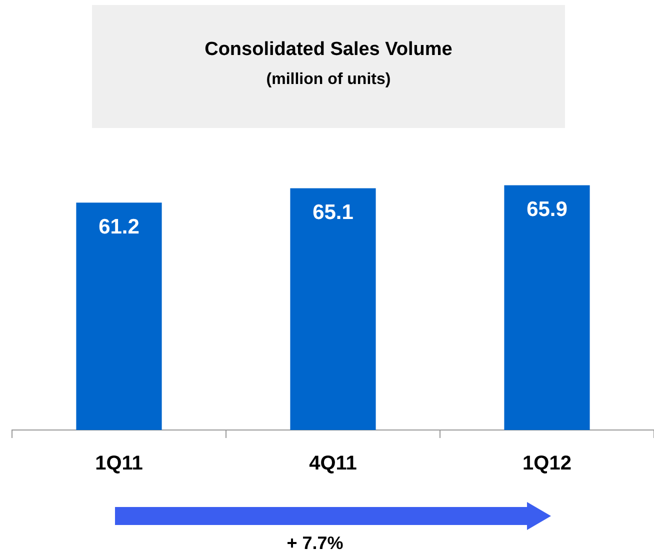 The height and width of the screenshot is (556, 654). I want to click on x-tick-label: 1Q11, so click(119, 463).